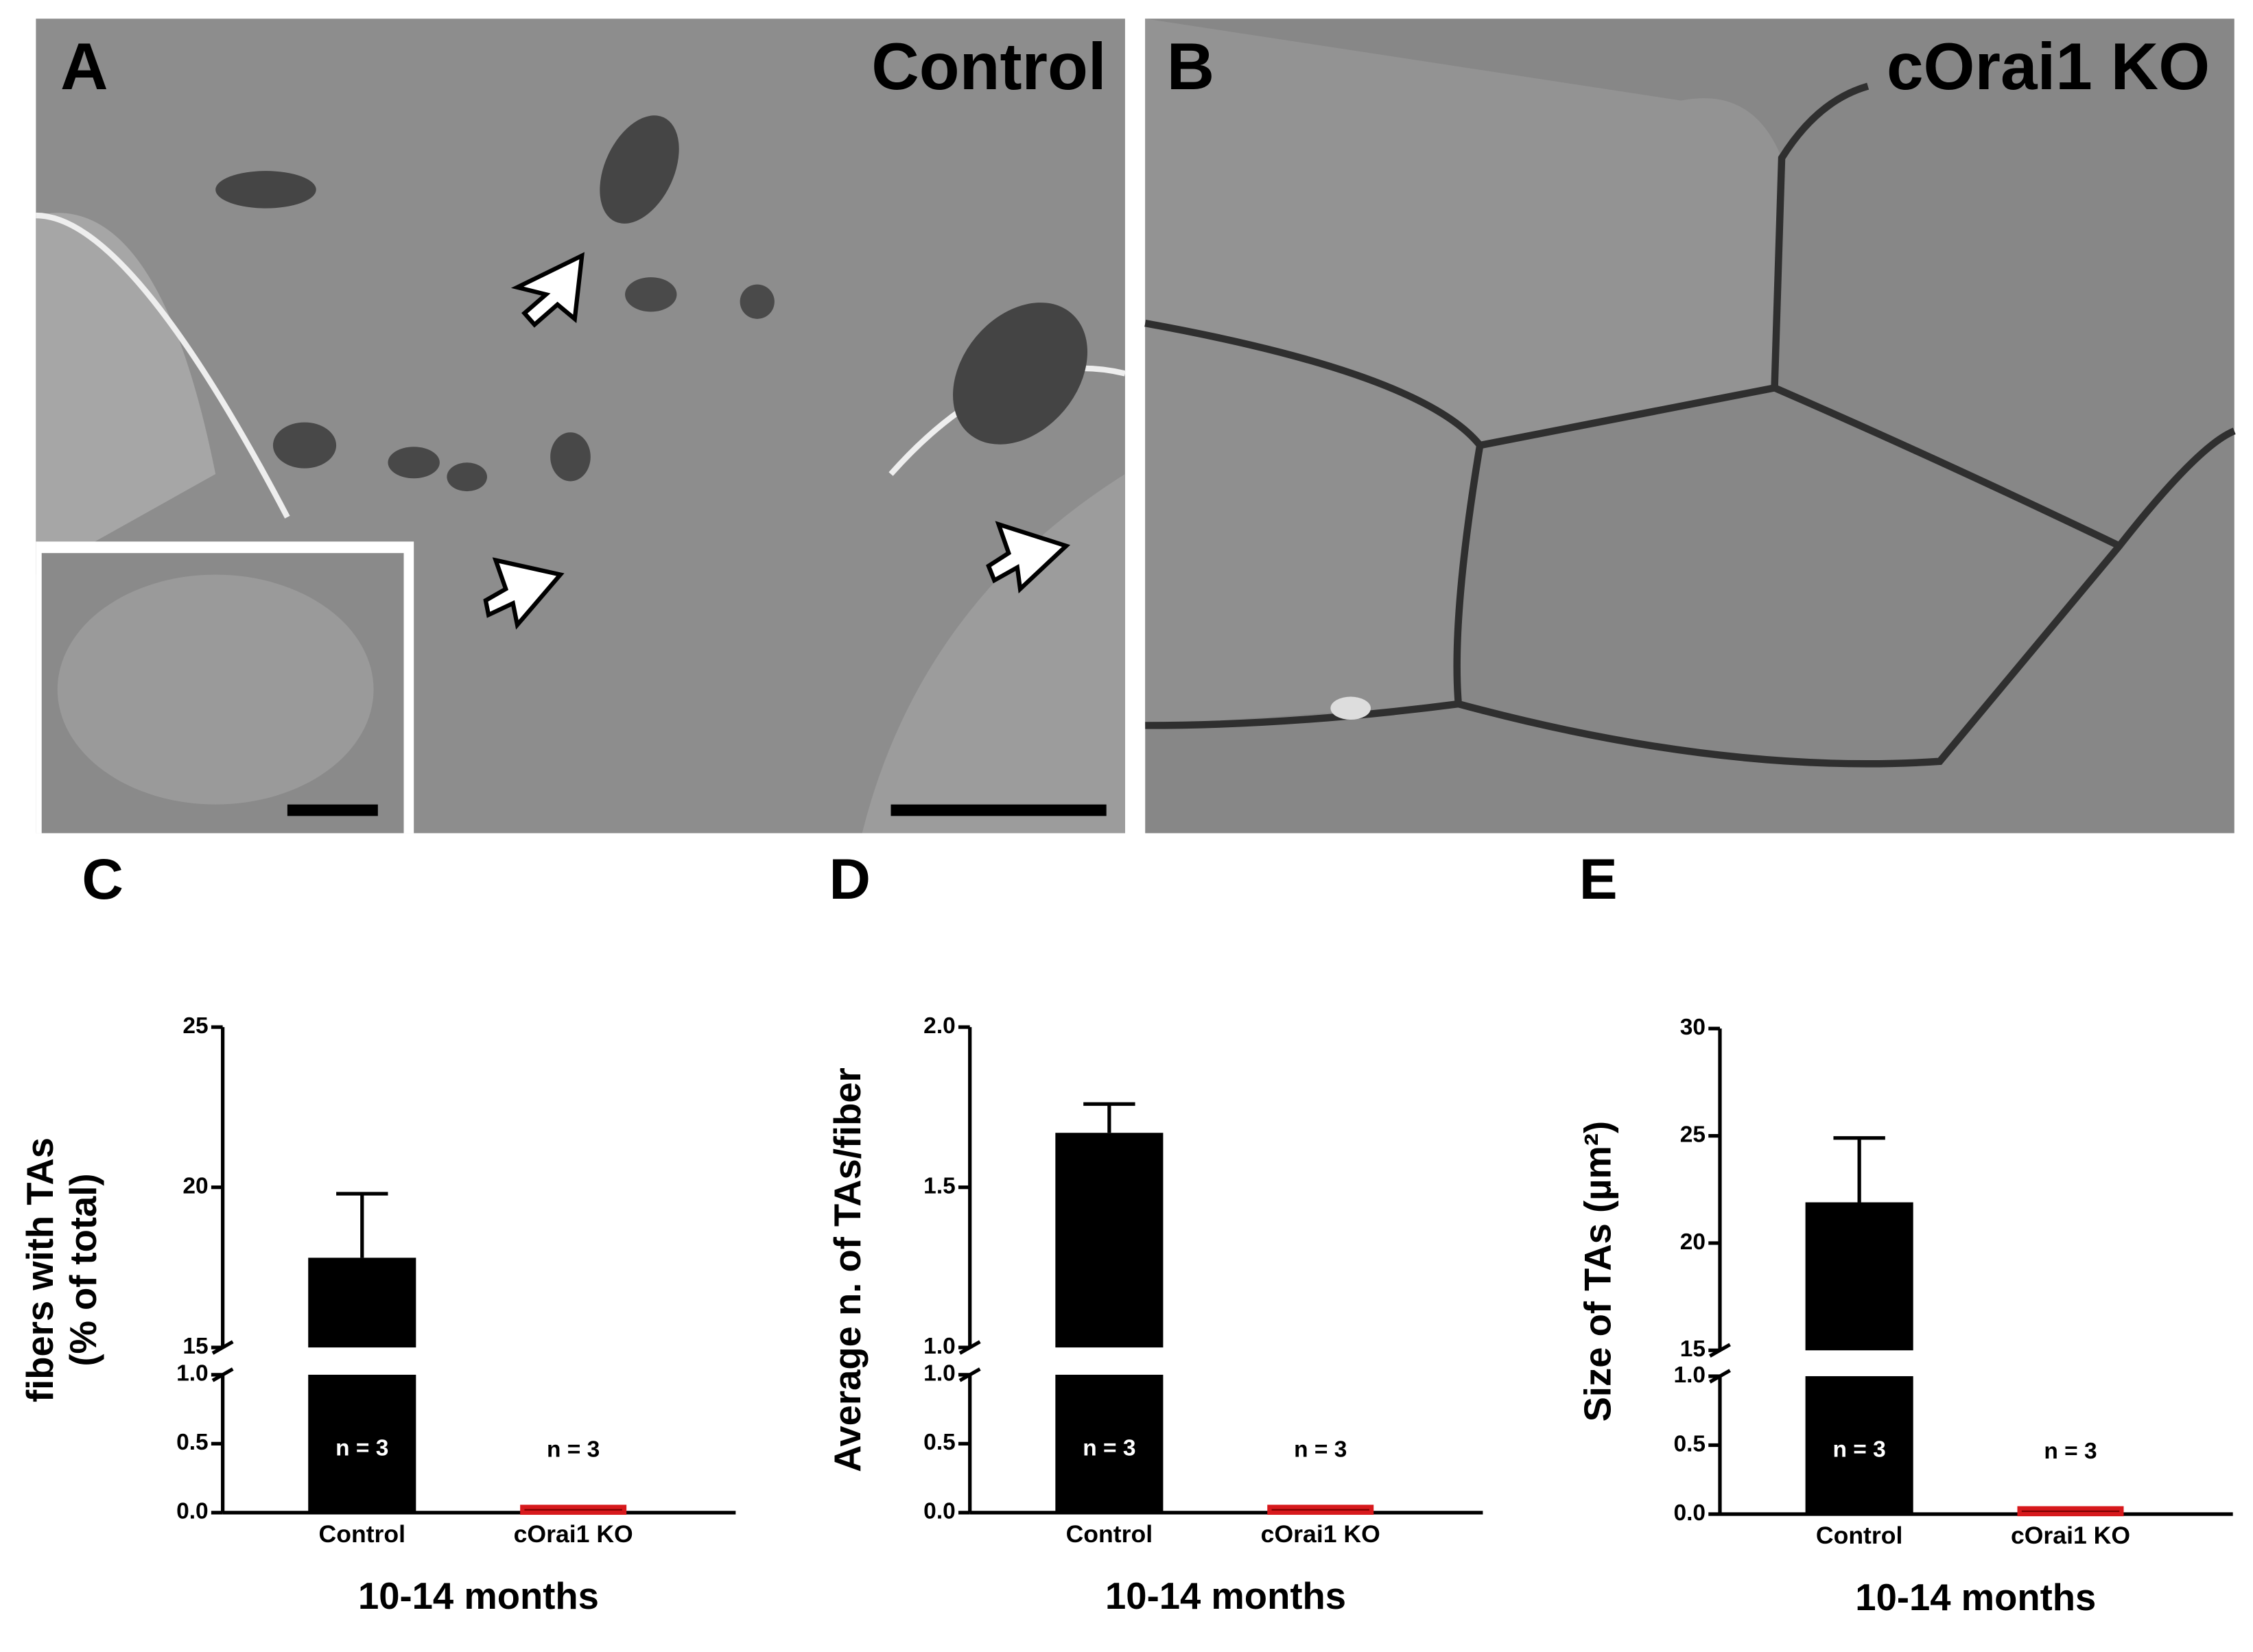 The width and height of the screenshot is (2253, 1652). I want to click on y-tick-label: 30, so click(1693, 1027).